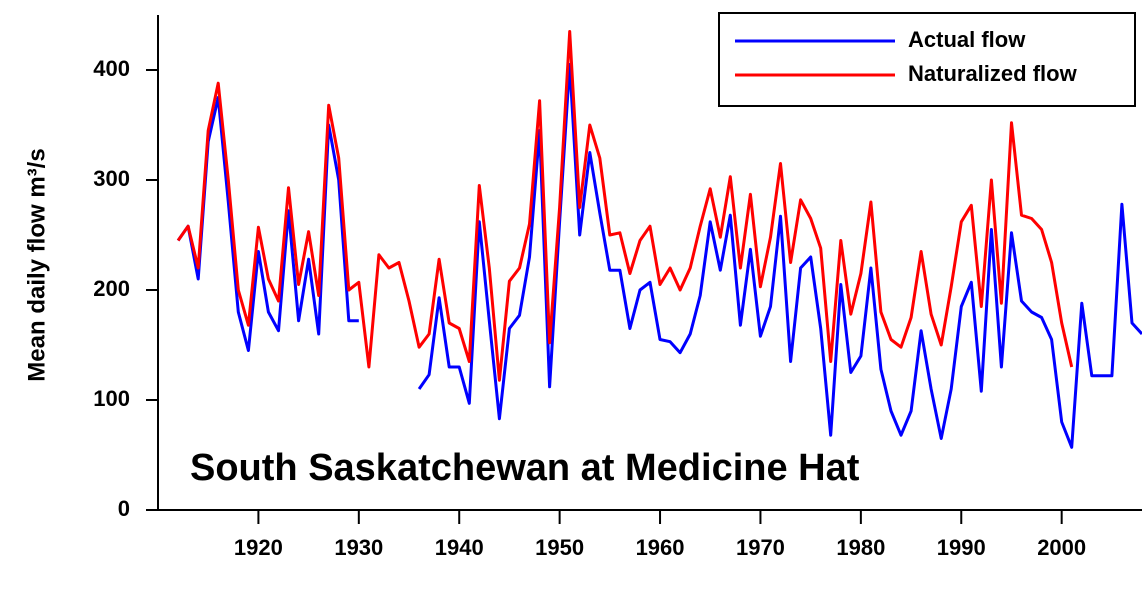 Image resolution: width=1142 pixels, height=589 pixels. What do you see at coordinates (36, 264) in the screenshot?
I see `y-axis-label: Mean daily flow m³/s` at bounding box center [36, 264].